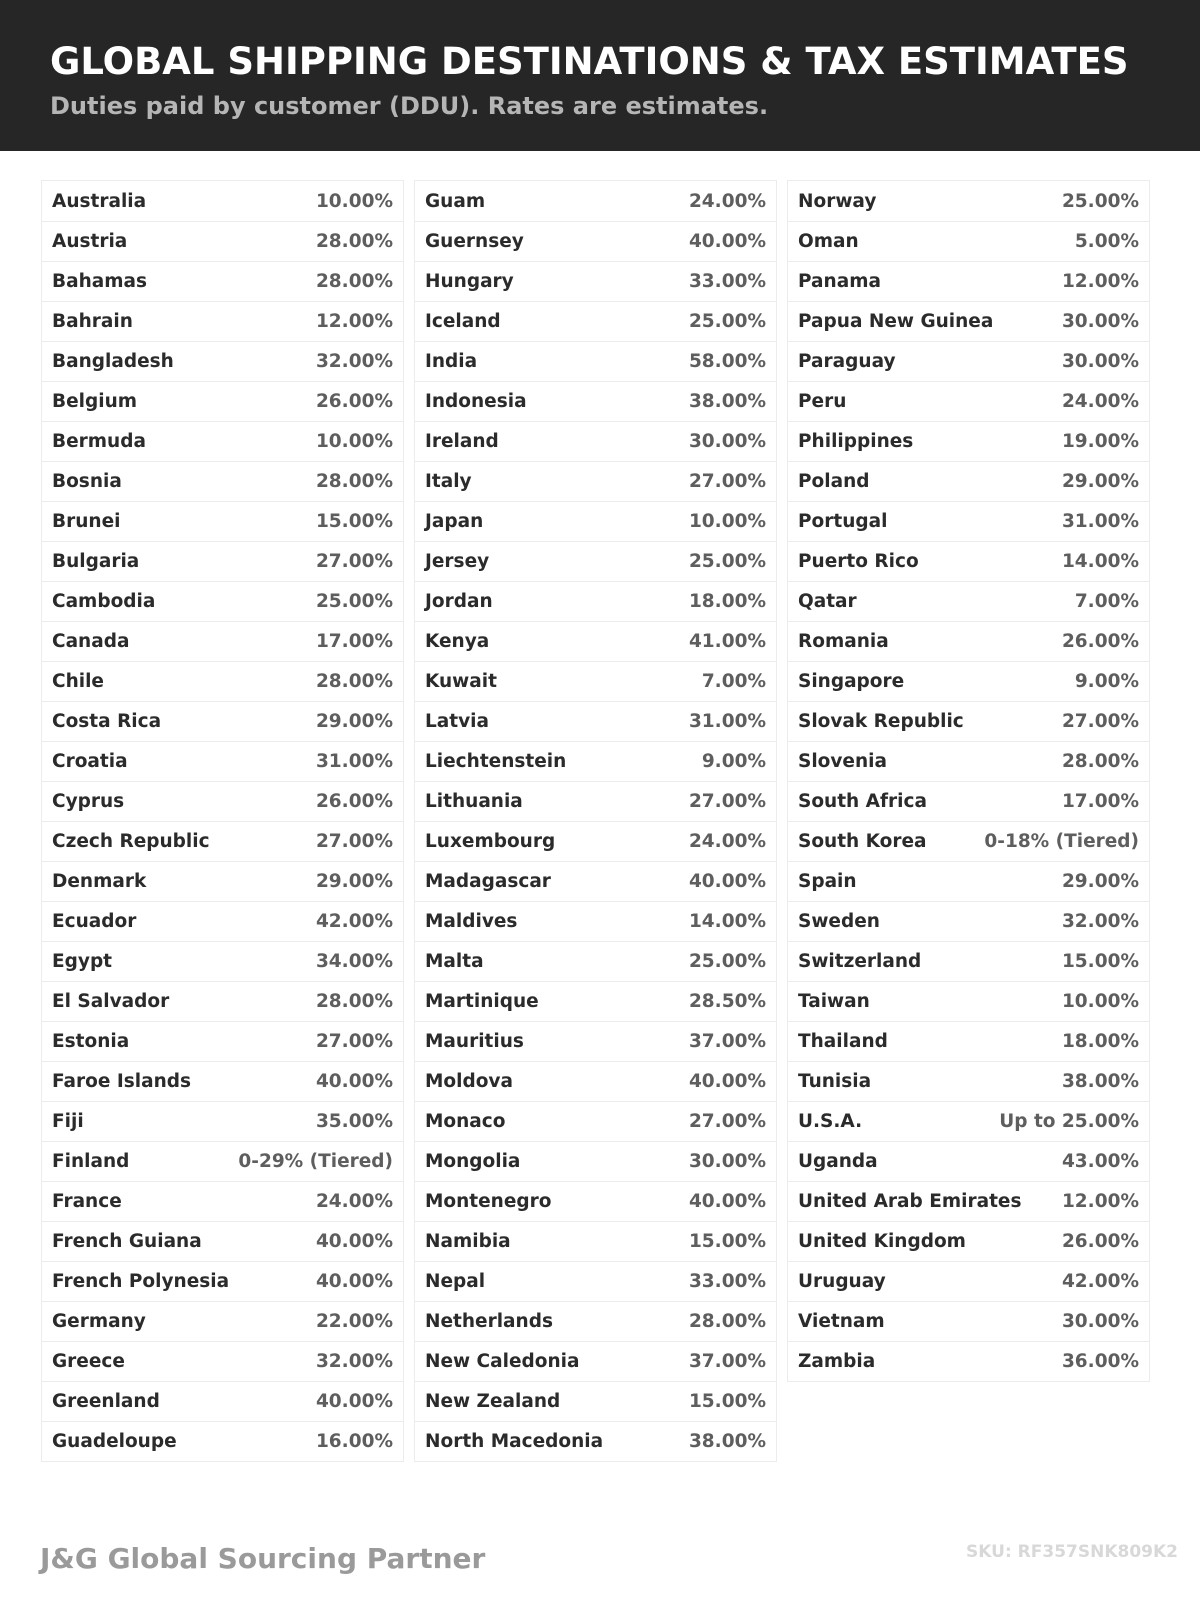 The image size is (1200, 1600). What do you see at coordinates (1100, 1041) in the screenshot?
I see `tax-rate: 18.00%` at bounding box center [1100, 1041].